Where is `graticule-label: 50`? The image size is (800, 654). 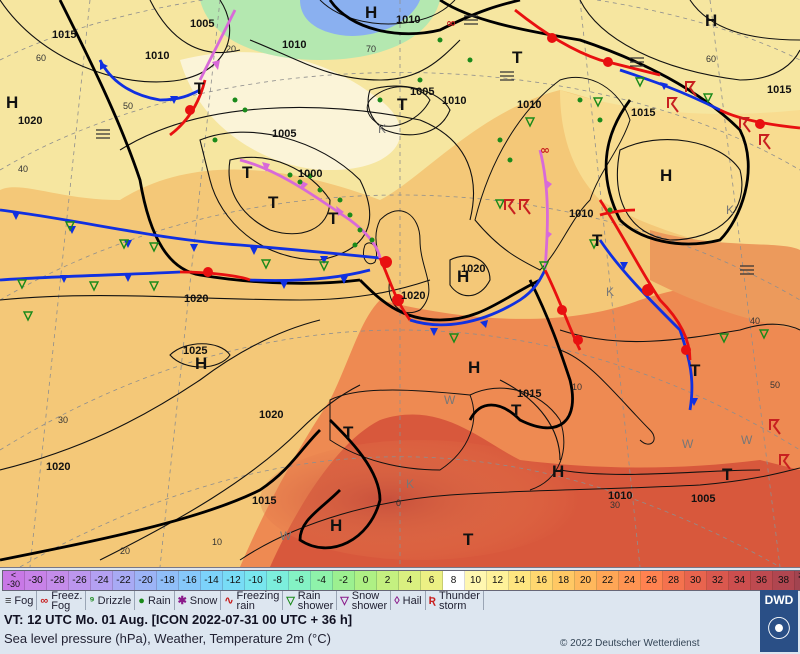 graticule-label: 50 is located at coordinates (128, 106).